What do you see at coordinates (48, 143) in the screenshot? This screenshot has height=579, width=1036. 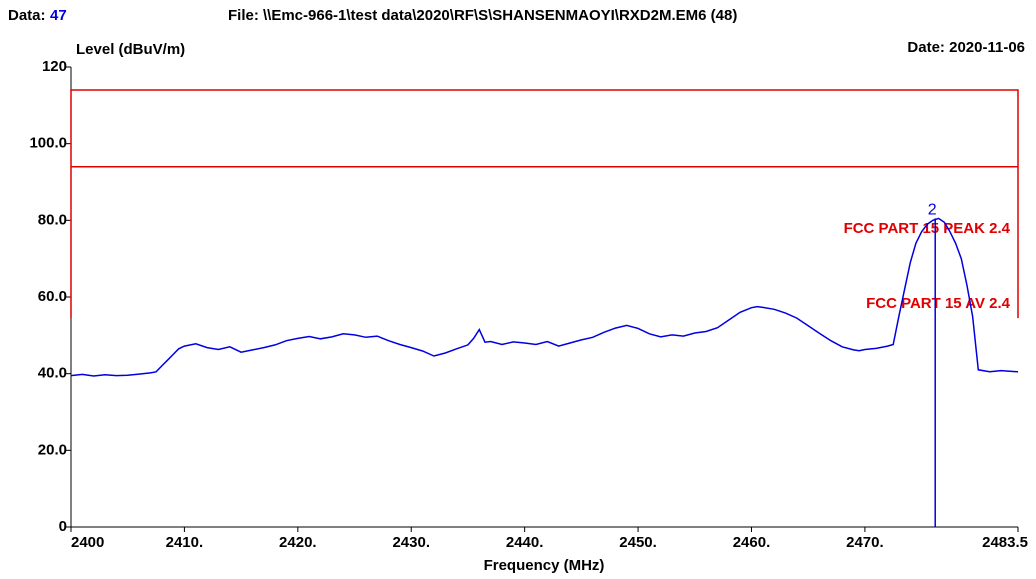 I see `y-tick-label: 100.0` at bounding box center [48, 143].